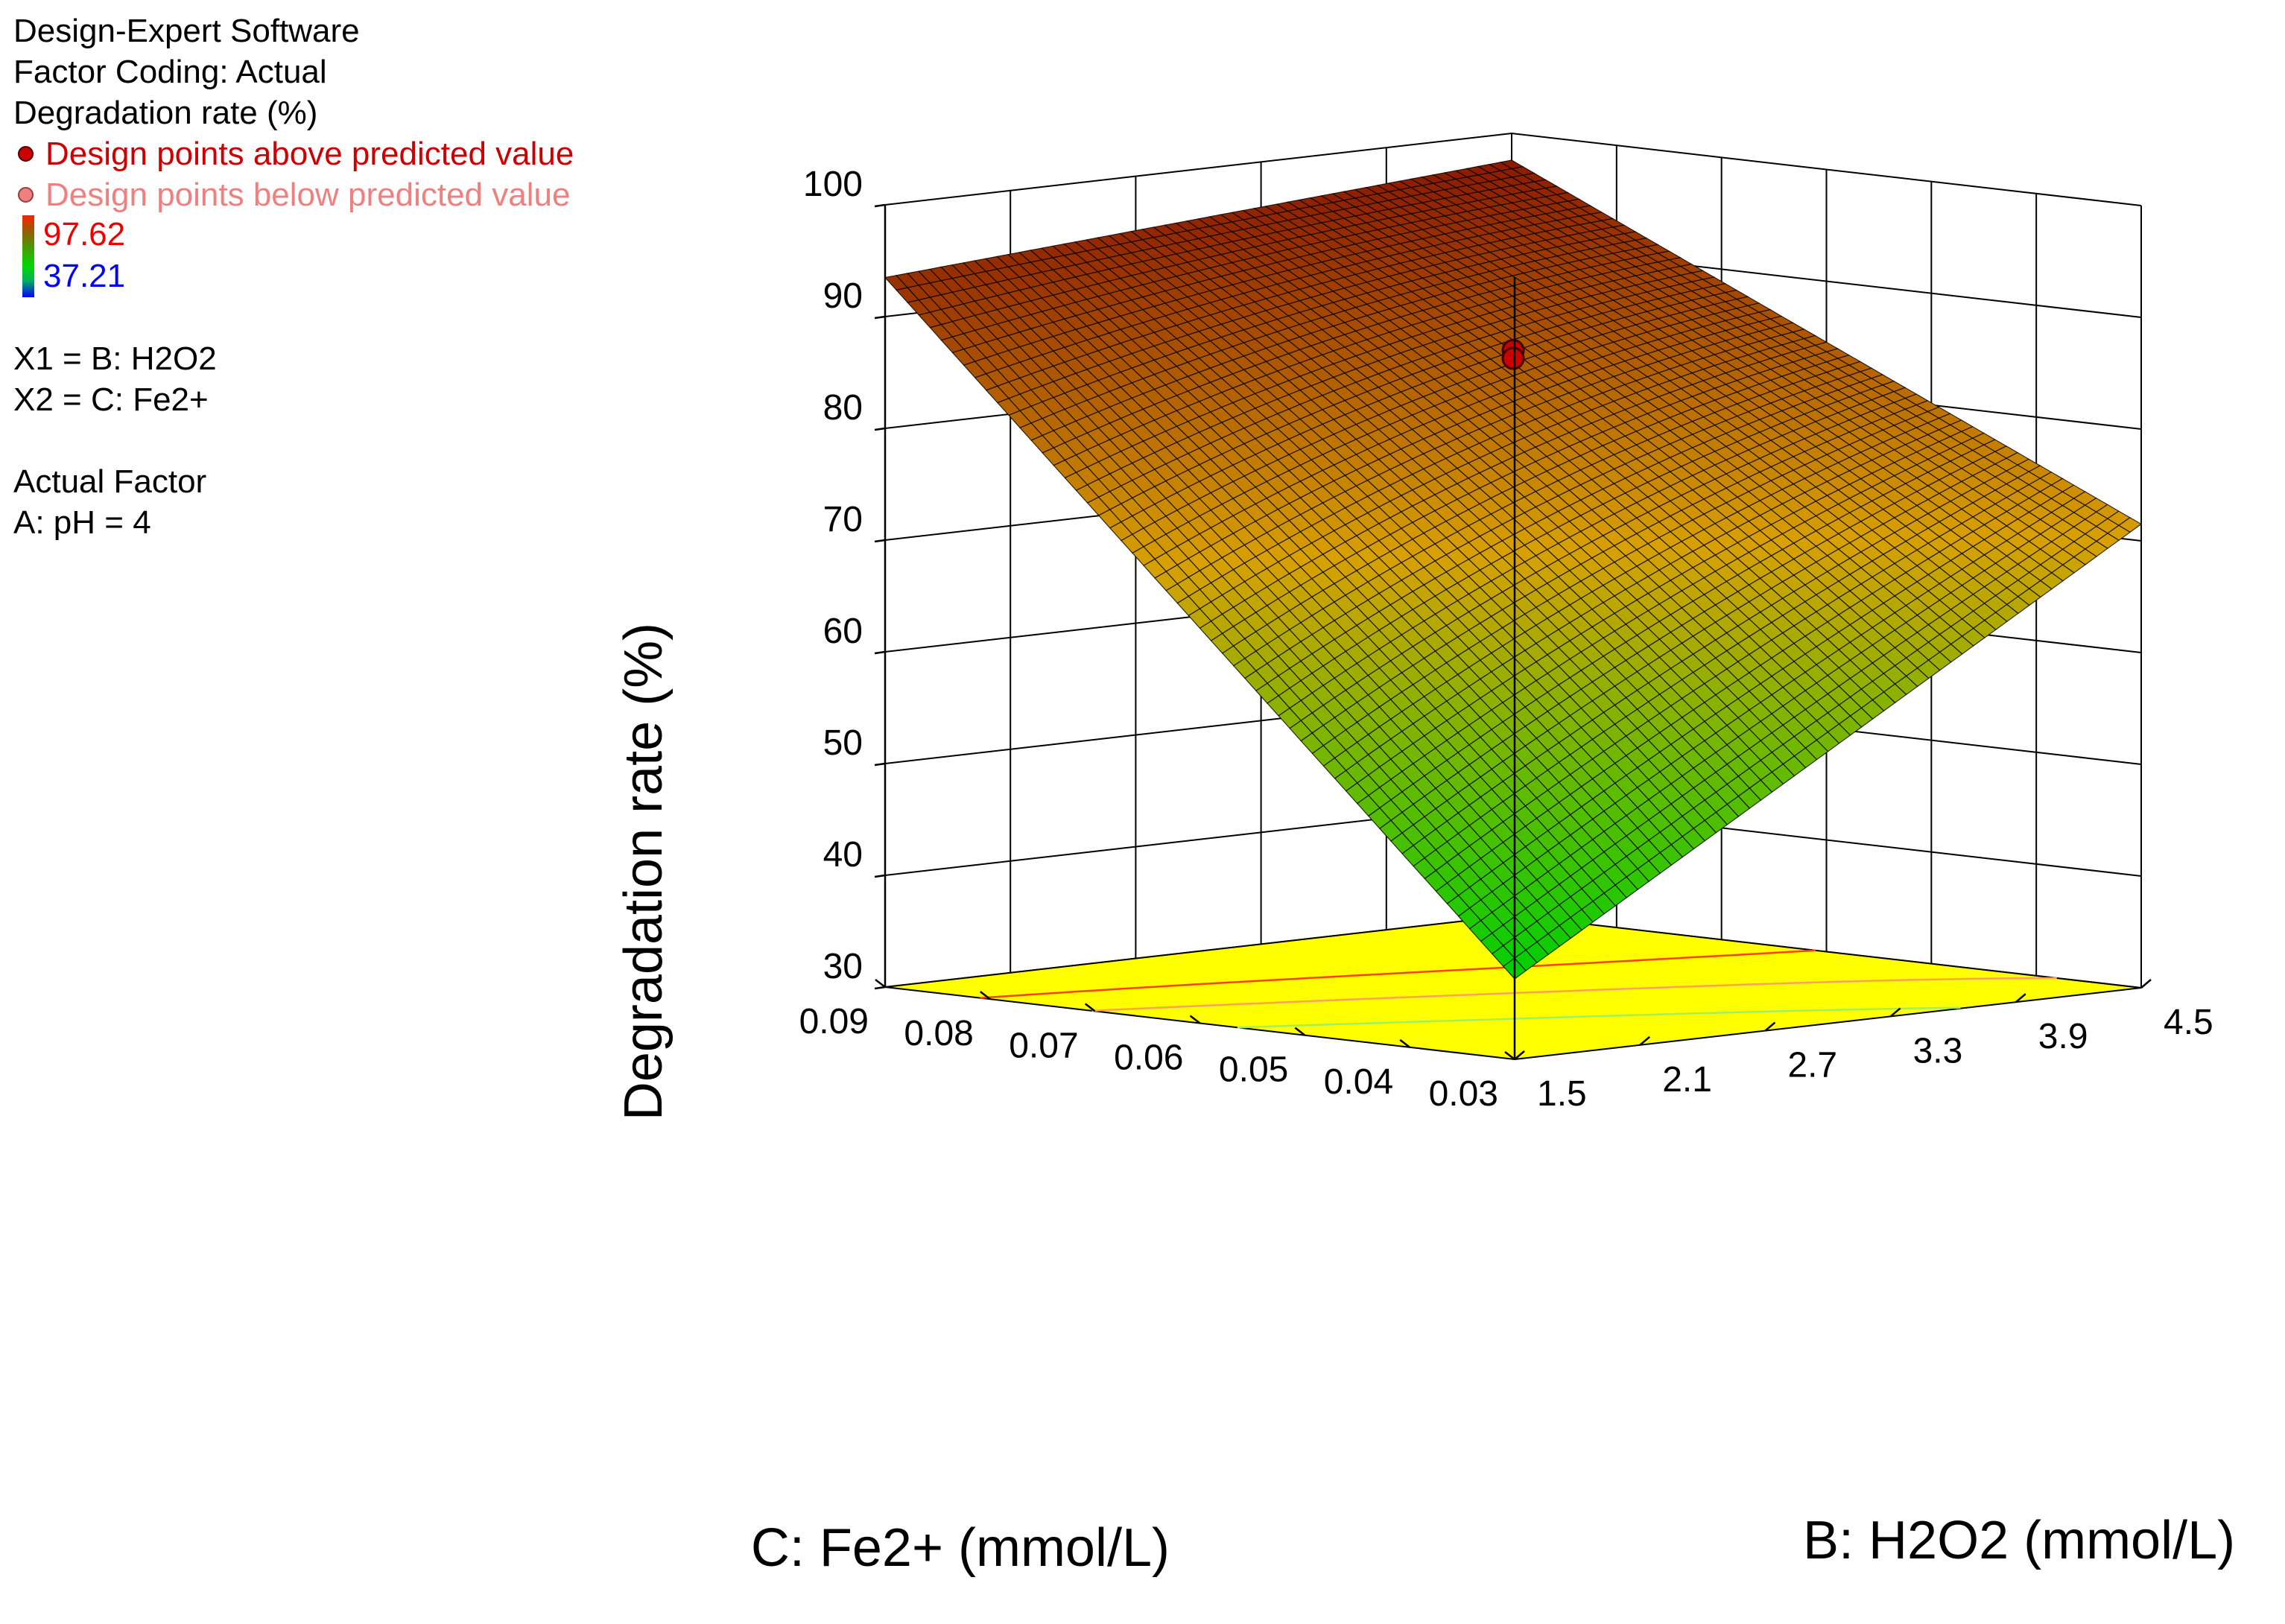 The height and width of the screenshot is (1624, 2285). I want to click on y-tick-label: 0.07, so click(1043, 1045).